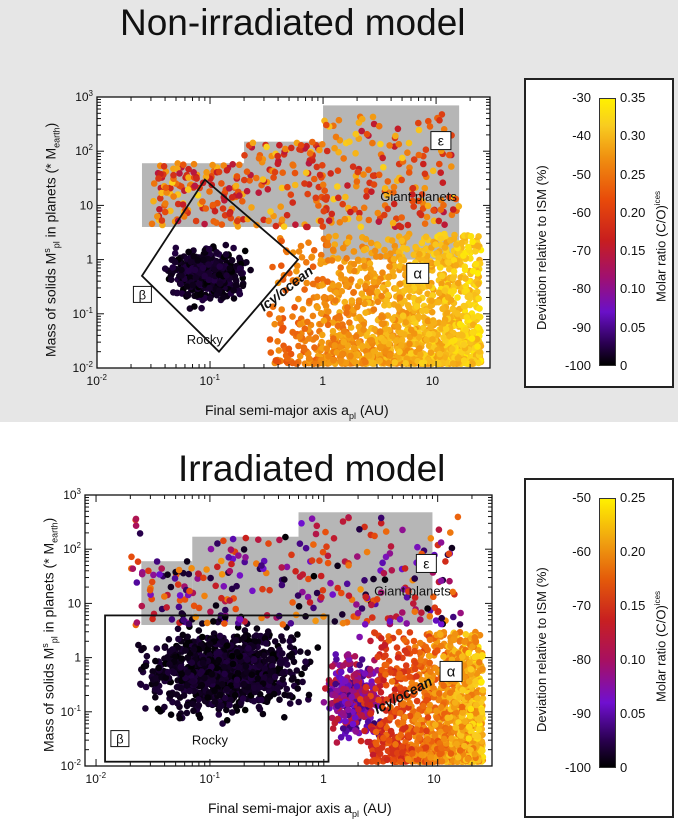 This screenshot has width=678, height=826. What do you see at coordinates (89, 260) in the screenshot?
I see `y-tick-label: 1` at bounding box center [89, 260].